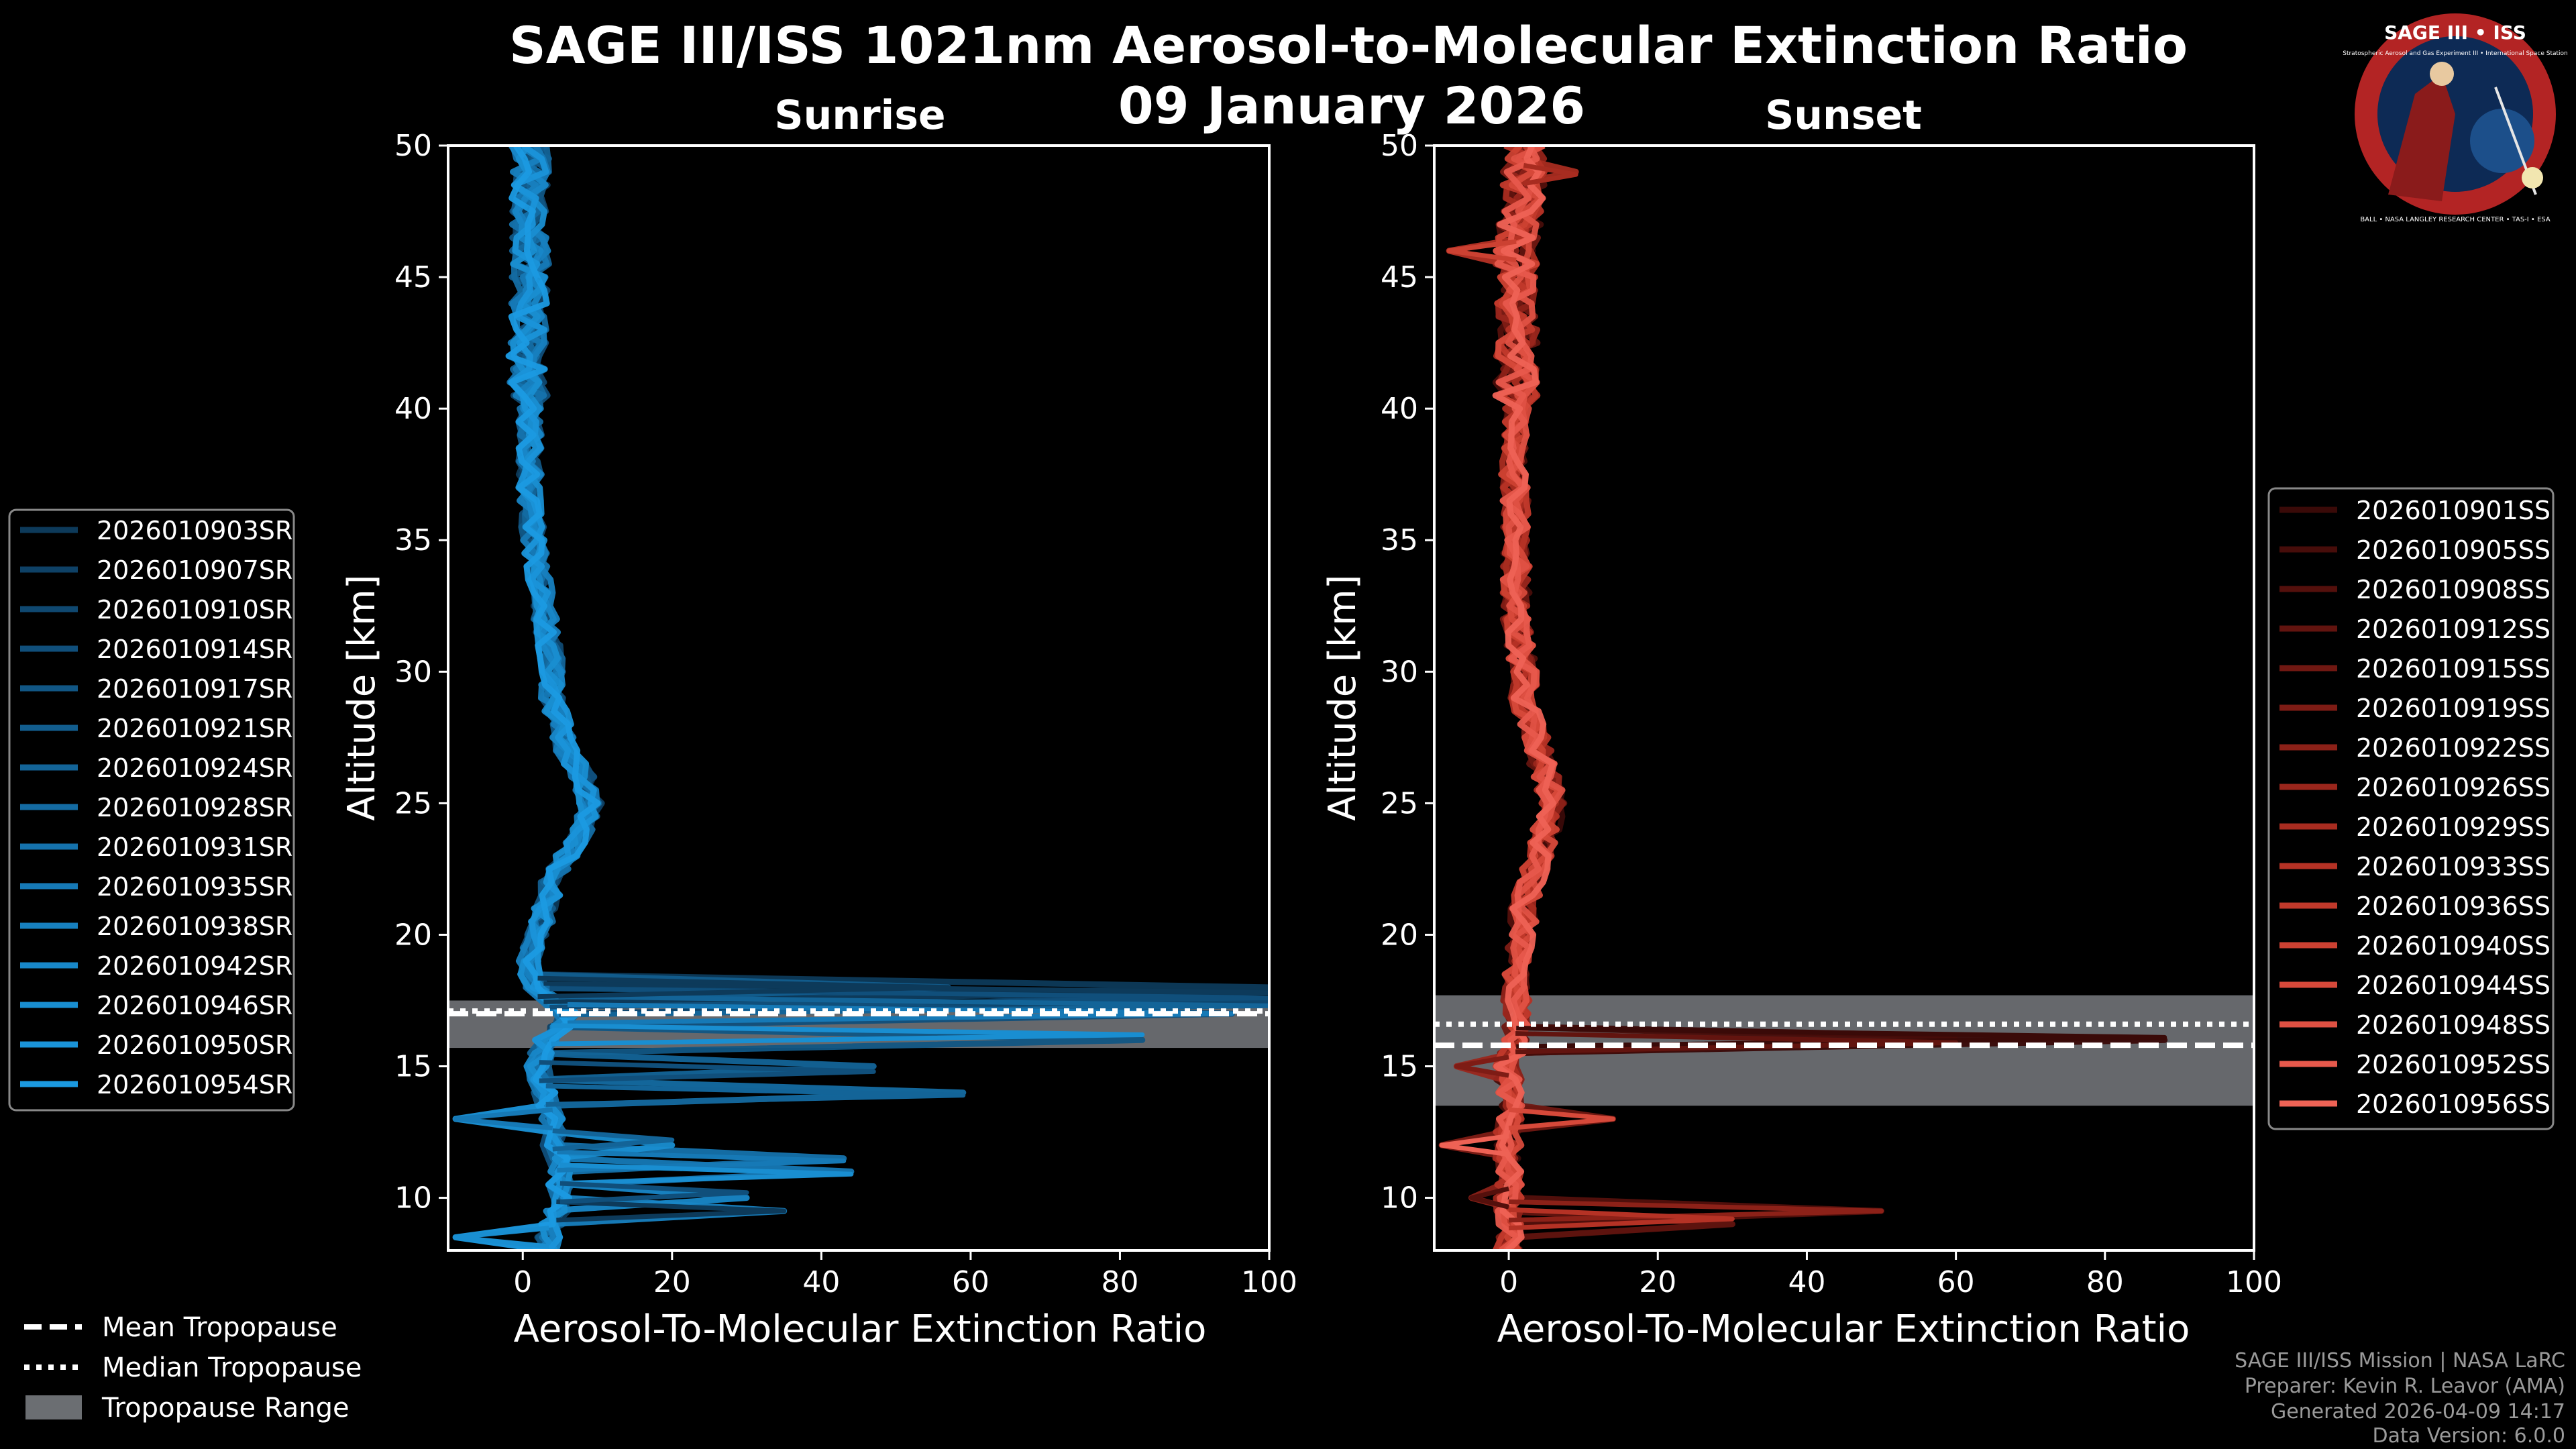  What do you see at coordinates (1956, 1282) in the screenshot?
I see `sunset-xtick-label: 60` at bounding box center [1956, 1282].